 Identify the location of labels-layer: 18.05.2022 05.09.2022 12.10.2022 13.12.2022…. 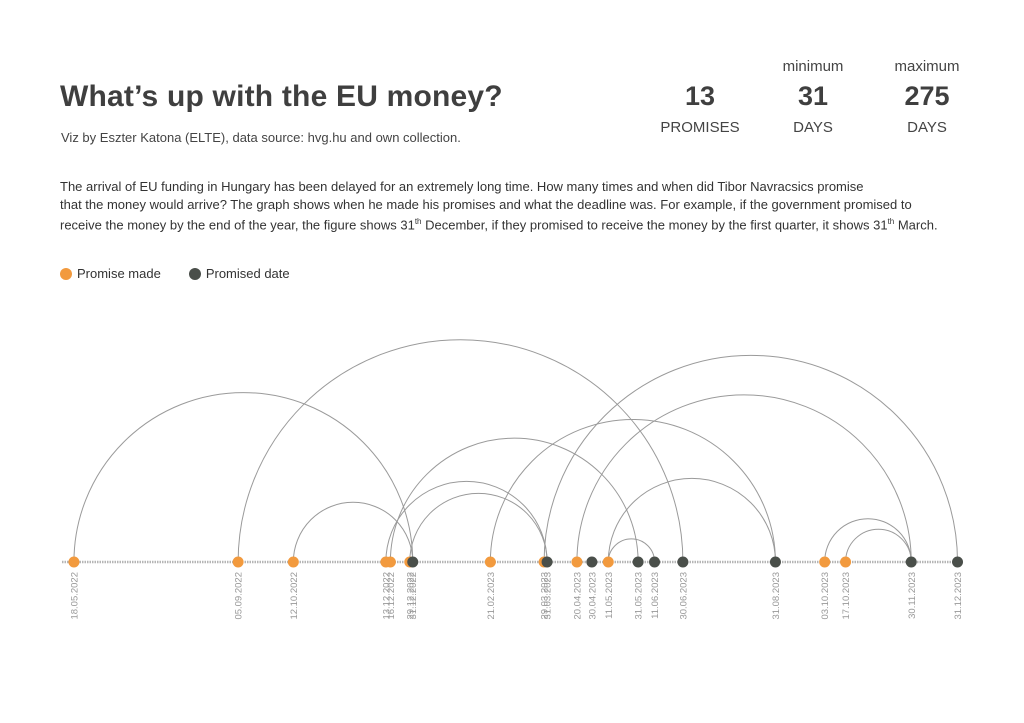
(516, 596).